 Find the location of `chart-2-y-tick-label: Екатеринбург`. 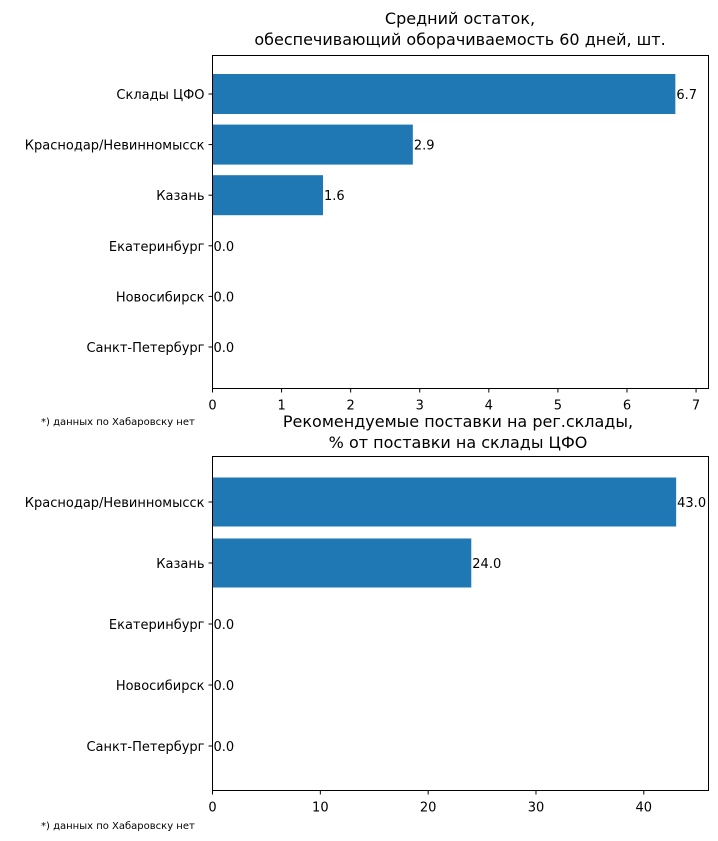

chart-2-y-tick-label: Екатеринбург is located at coordinates (157, 625).